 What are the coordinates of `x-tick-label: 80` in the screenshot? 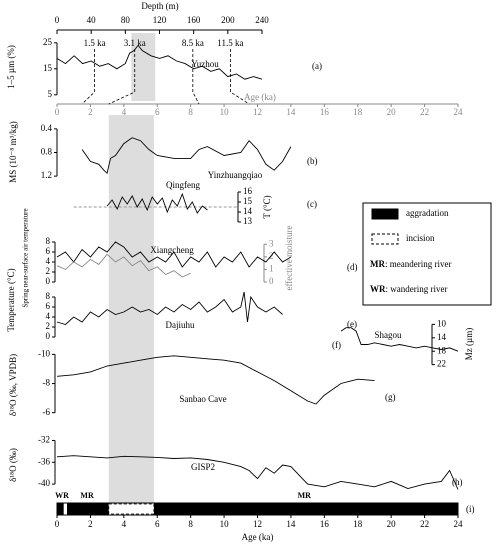 It's located at (126, 20).